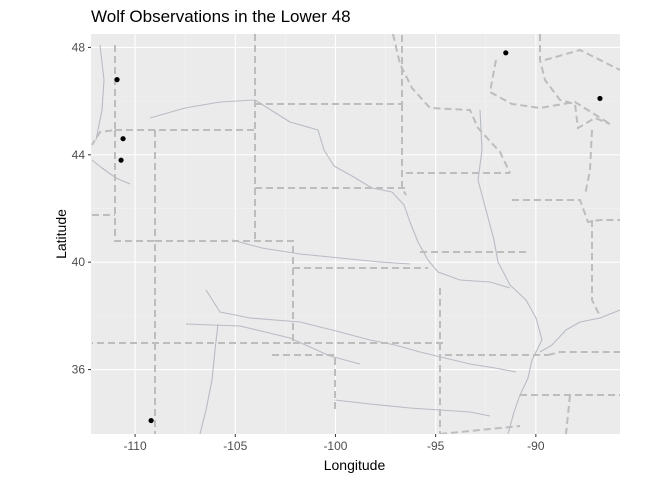 This screenshot has width=672, height=480. Describe the element at coordinates (355, 465) in the screenshot. I see `x-axis-title: Longitude` at that location.